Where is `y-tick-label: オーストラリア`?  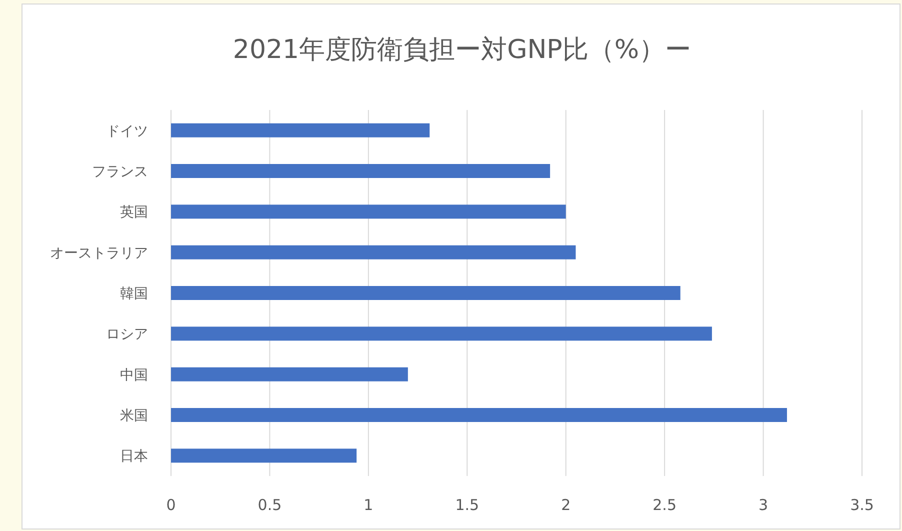
y-tick-label: オーストラリア is located at coordinates (99, 253).